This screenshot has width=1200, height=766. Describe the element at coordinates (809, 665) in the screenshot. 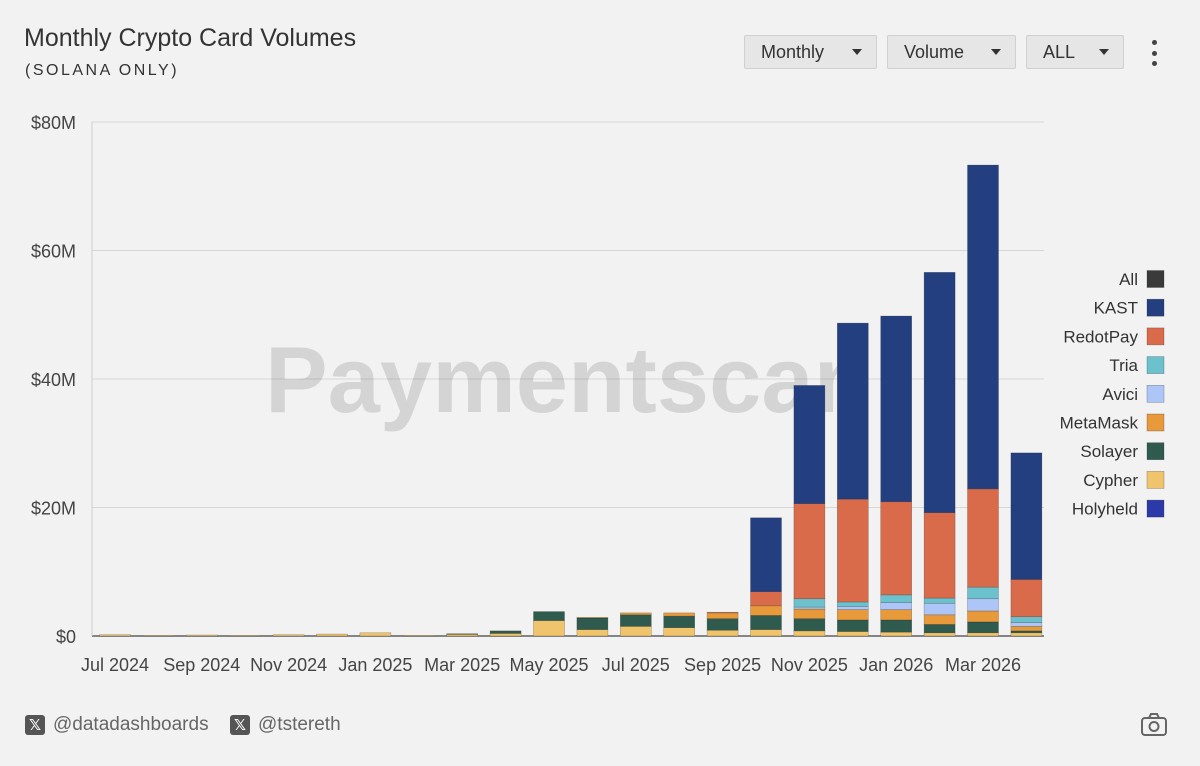

I see `x-tick-label: Nov 2025` at that location.